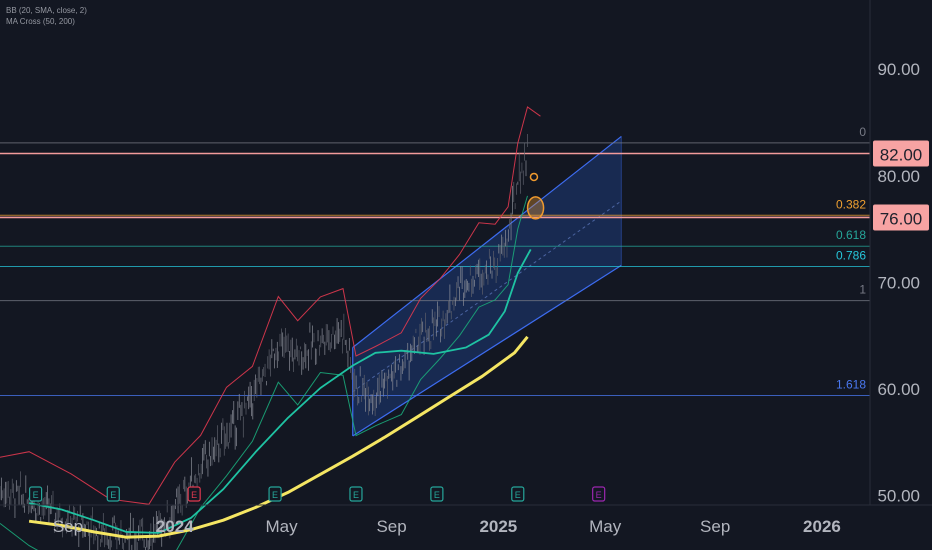 This screenshot has width=932, height=550. What do you see at coordinates (851, 235) in the screenshot?
I see `fib-label: 0.618` at bounding box center [851, 235].